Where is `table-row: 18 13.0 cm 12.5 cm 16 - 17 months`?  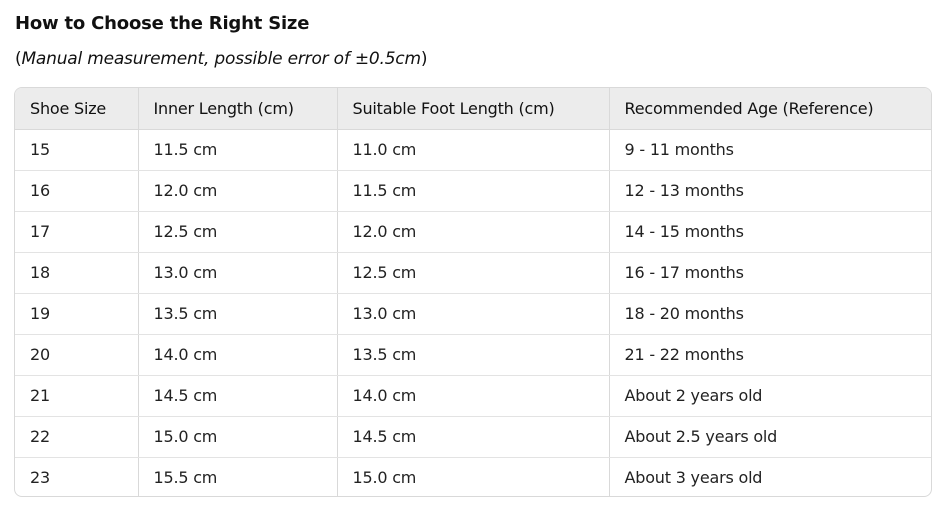
table-row: 18 13.0 cm 12.5 cm 16 - 17 months is located at coordinates (473, 273).